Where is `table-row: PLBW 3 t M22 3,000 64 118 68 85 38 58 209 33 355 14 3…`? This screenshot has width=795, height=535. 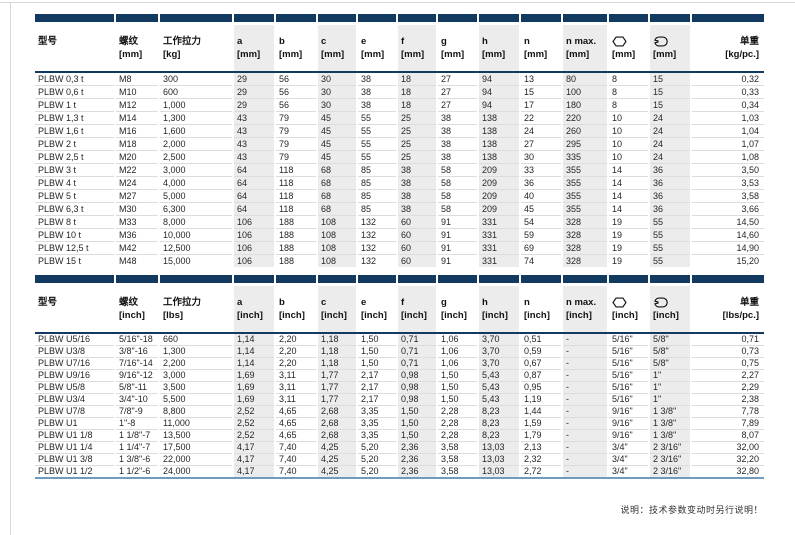
table-row: PLBW 3 t M22 3,000 64 118 68 85 38 58 209 33 355 14 3… is located at coordinates (399, 170).